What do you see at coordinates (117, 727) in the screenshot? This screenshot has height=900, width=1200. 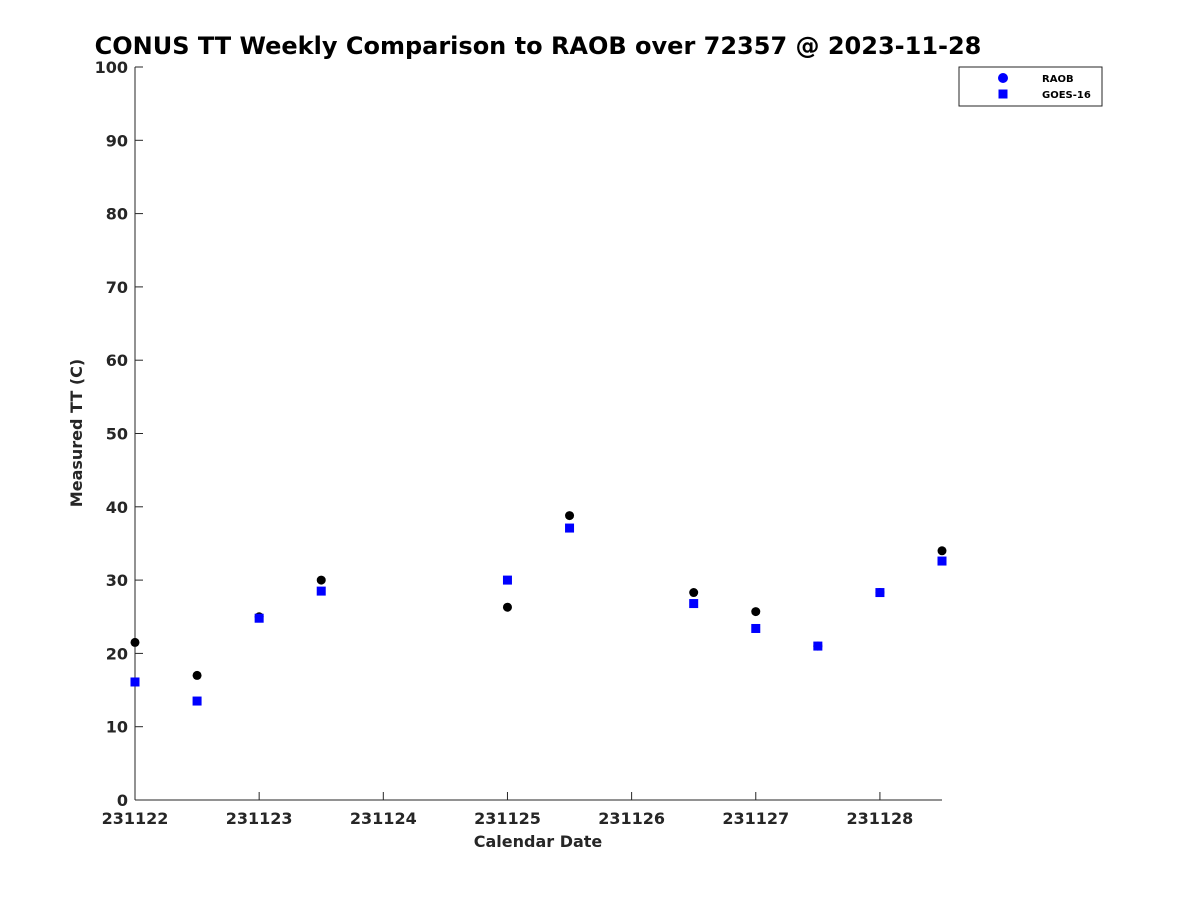 I see `y-tick-label: 10` at bounding box center [117, 727].